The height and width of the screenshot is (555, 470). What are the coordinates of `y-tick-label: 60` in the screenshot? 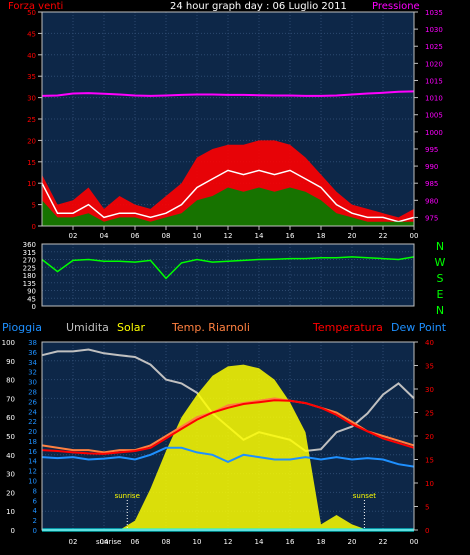 It's located at (10, 418).